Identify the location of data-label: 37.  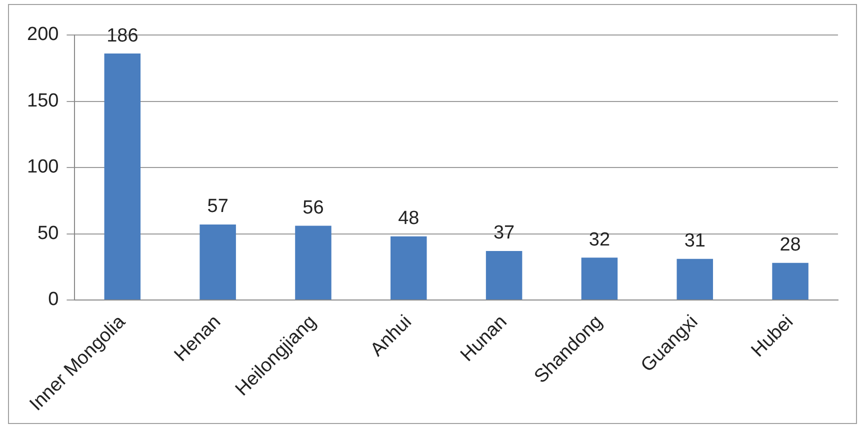
(504, 233).